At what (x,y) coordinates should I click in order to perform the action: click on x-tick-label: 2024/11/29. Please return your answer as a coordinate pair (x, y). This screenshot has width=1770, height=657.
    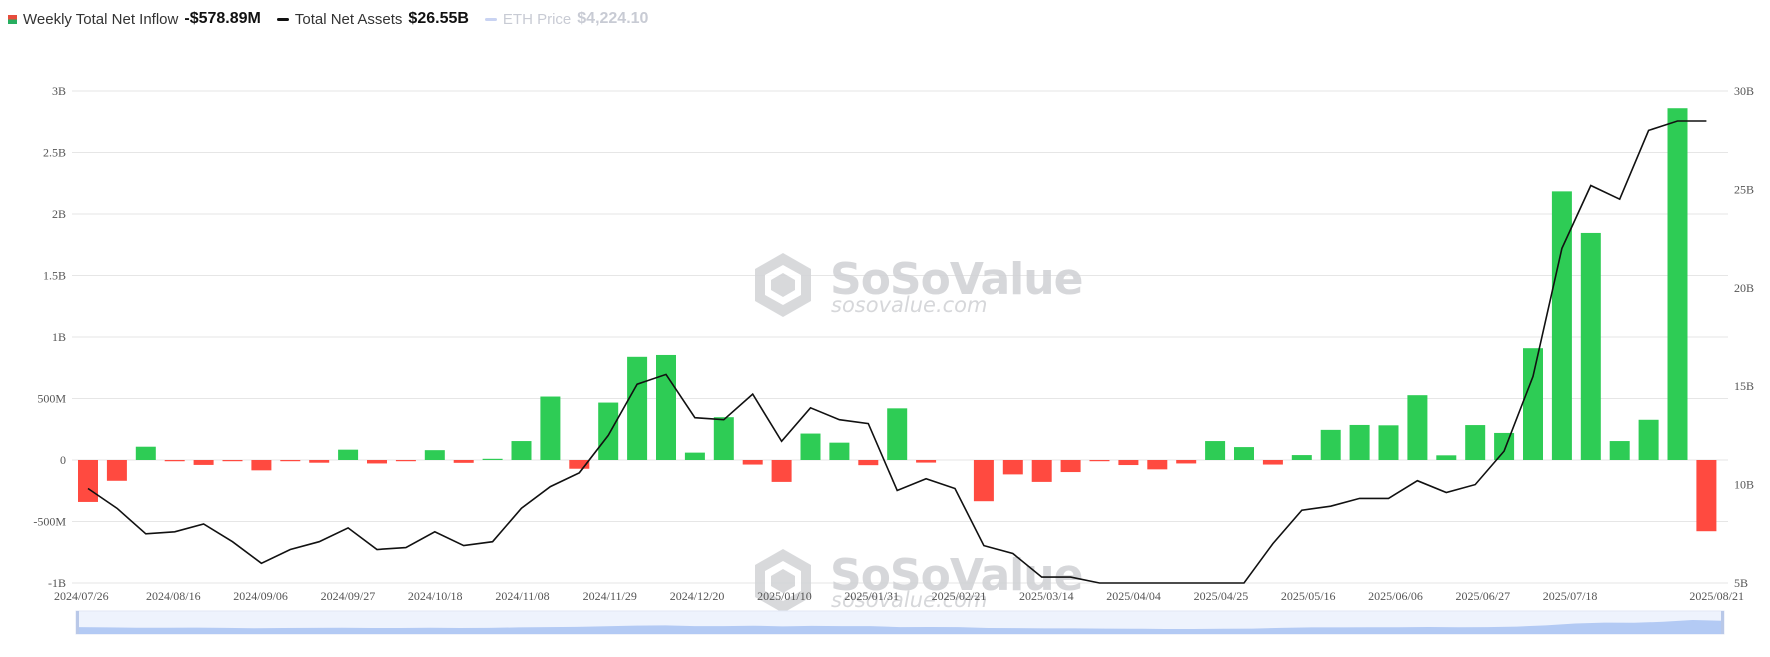
    Looking at the image, I should click on (610, 596).